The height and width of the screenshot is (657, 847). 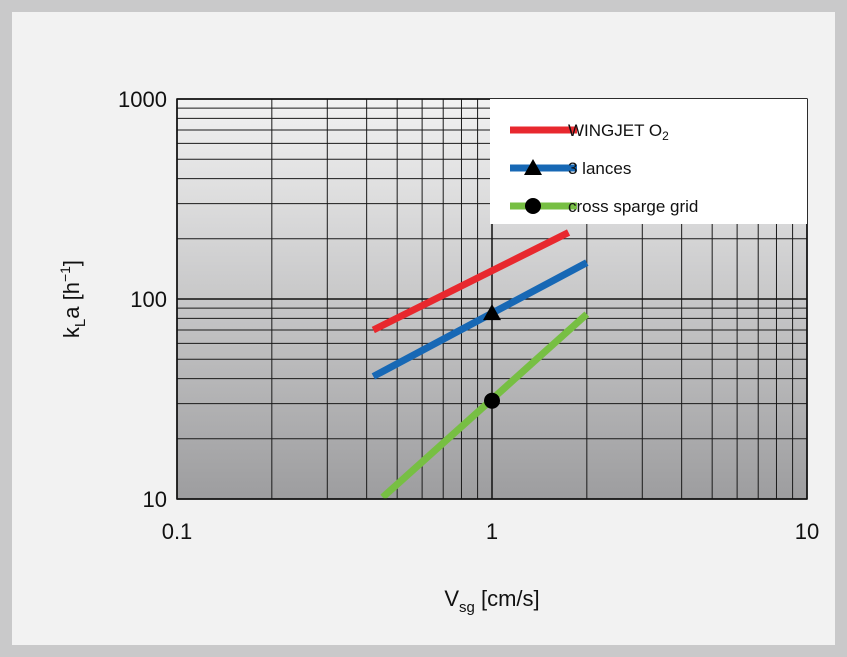 I want to click on series-marker-circle, so click(x=492, y=400).